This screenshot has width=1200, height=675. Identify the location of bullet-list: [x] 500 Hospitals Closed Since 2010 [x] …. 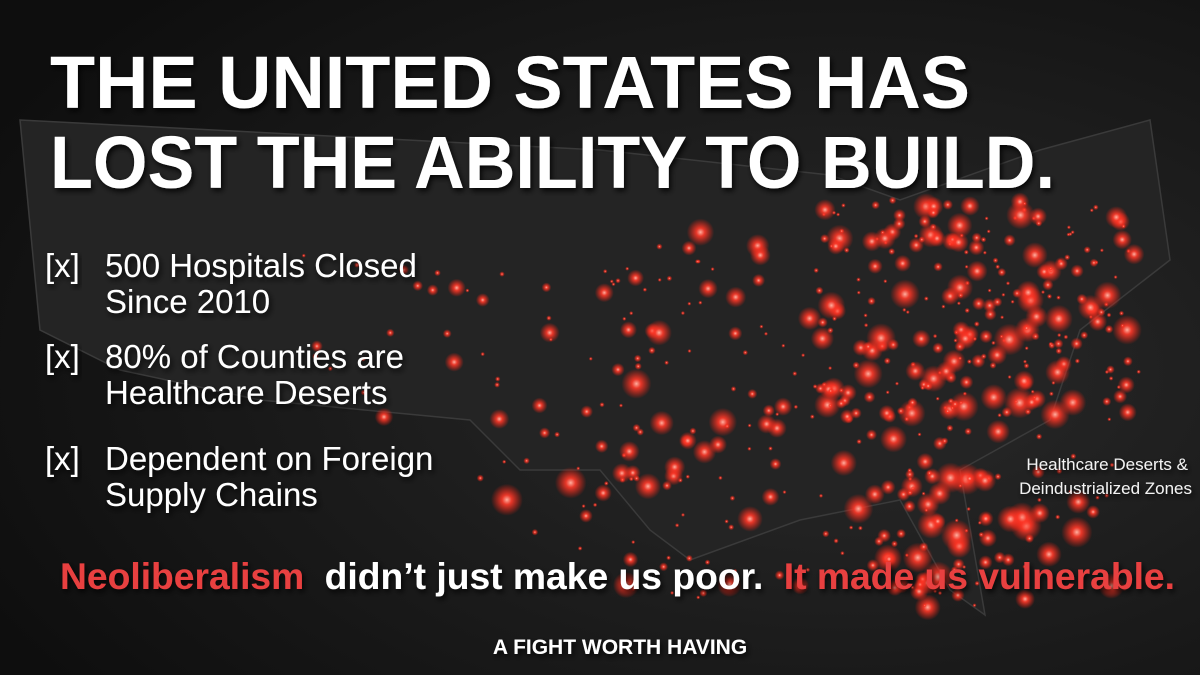
(239, 380).